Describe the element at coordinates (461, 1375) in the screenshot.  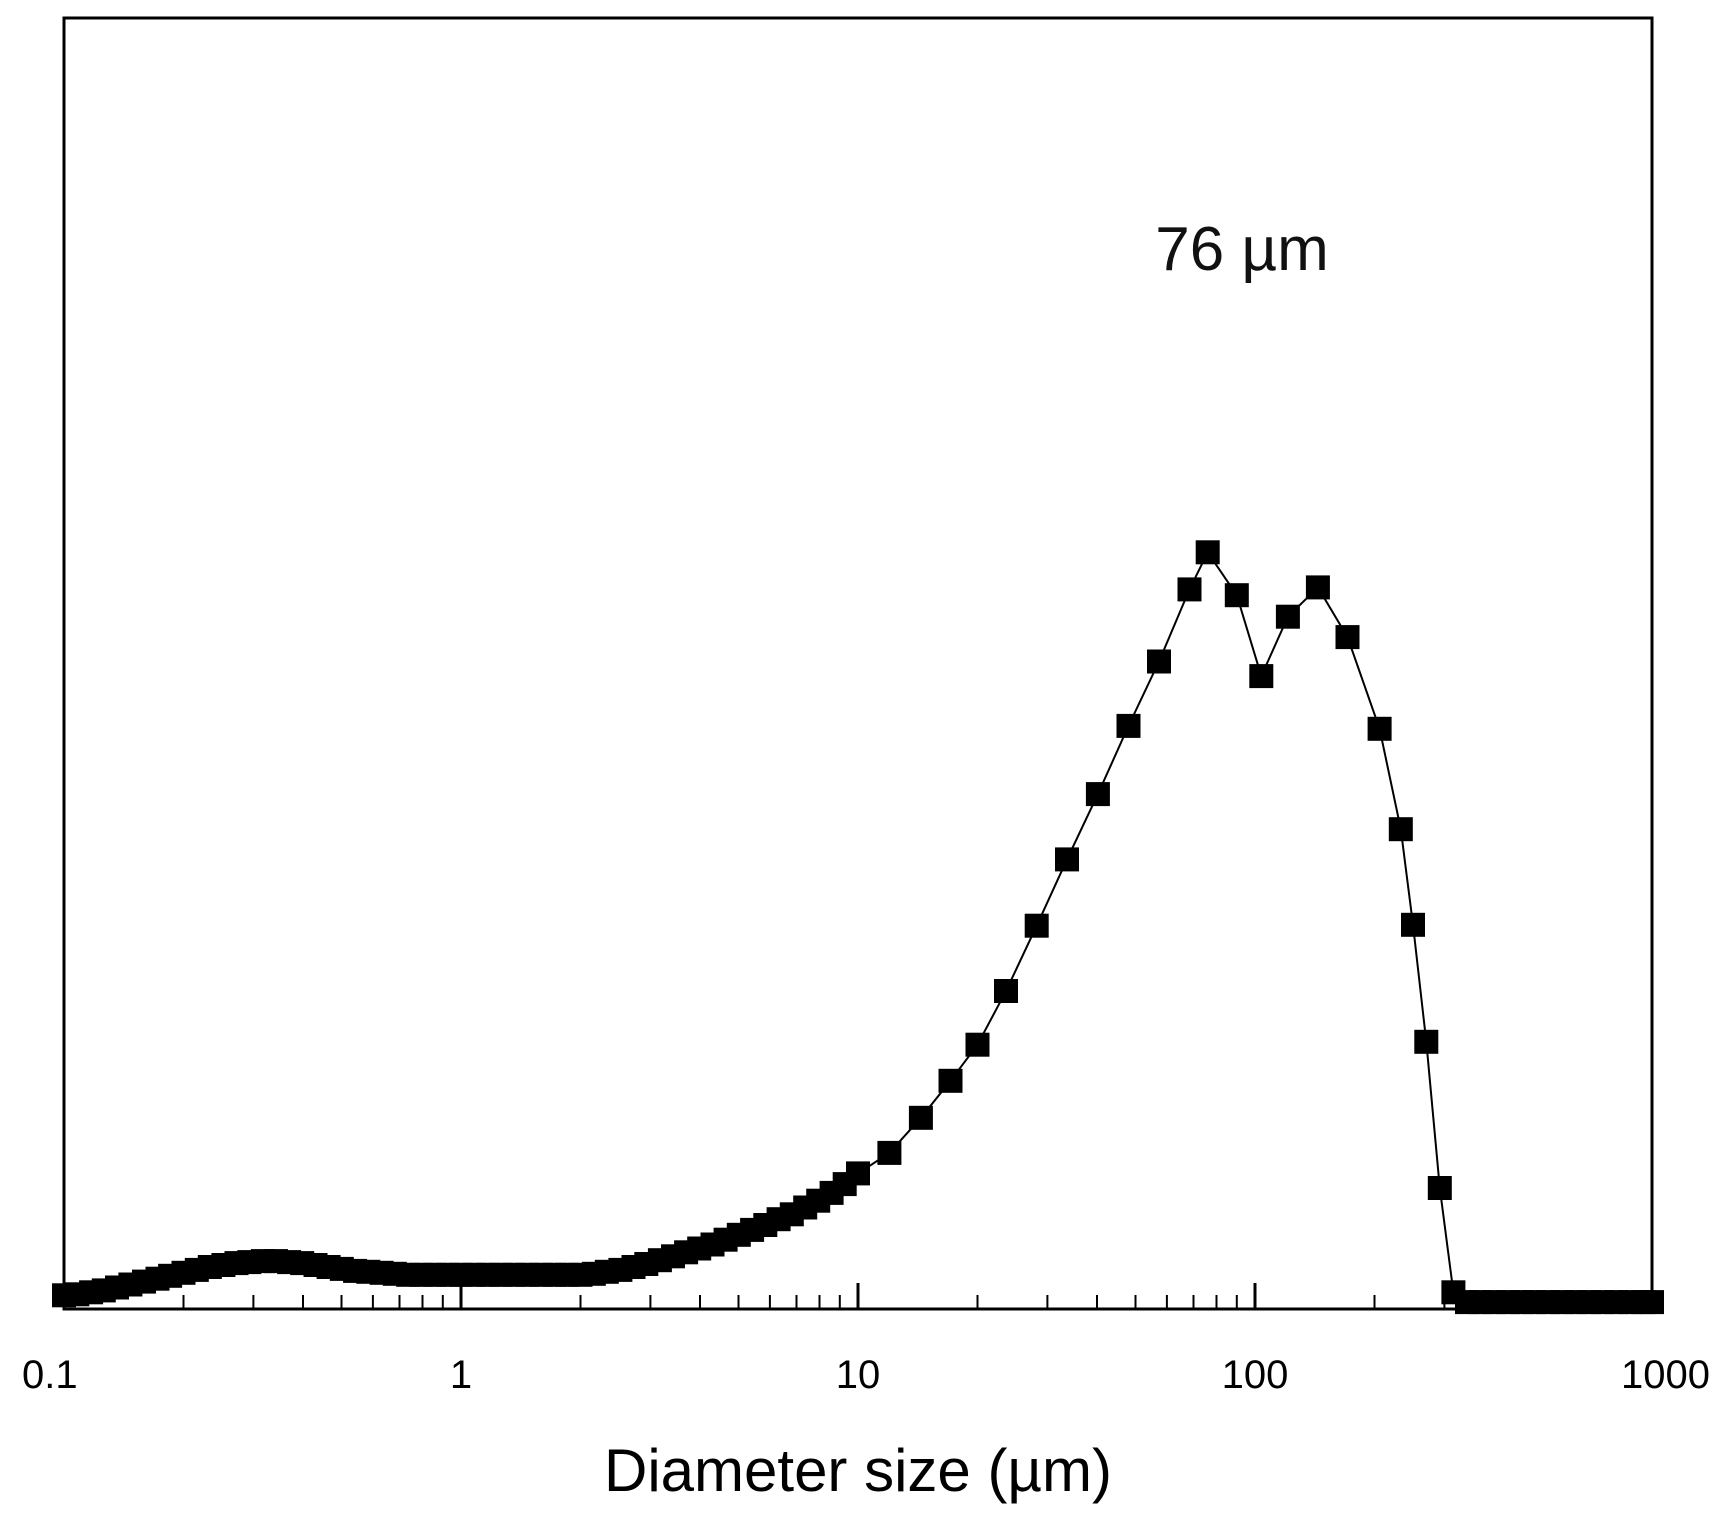
I see `x-tick-label: 1` at that location.